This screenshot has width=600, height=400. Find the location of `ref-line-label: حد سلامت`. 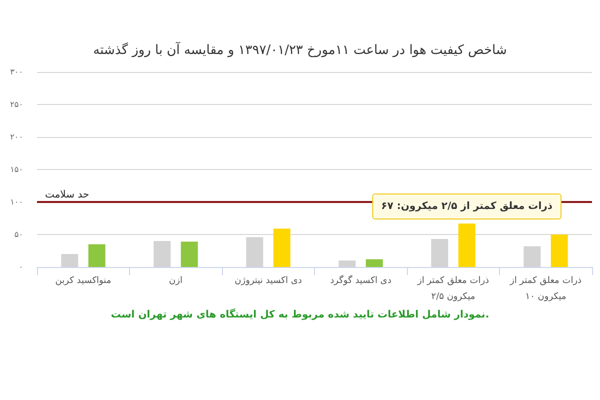

ref-line-label: حد سلامت is located at coordinates (67, 195).